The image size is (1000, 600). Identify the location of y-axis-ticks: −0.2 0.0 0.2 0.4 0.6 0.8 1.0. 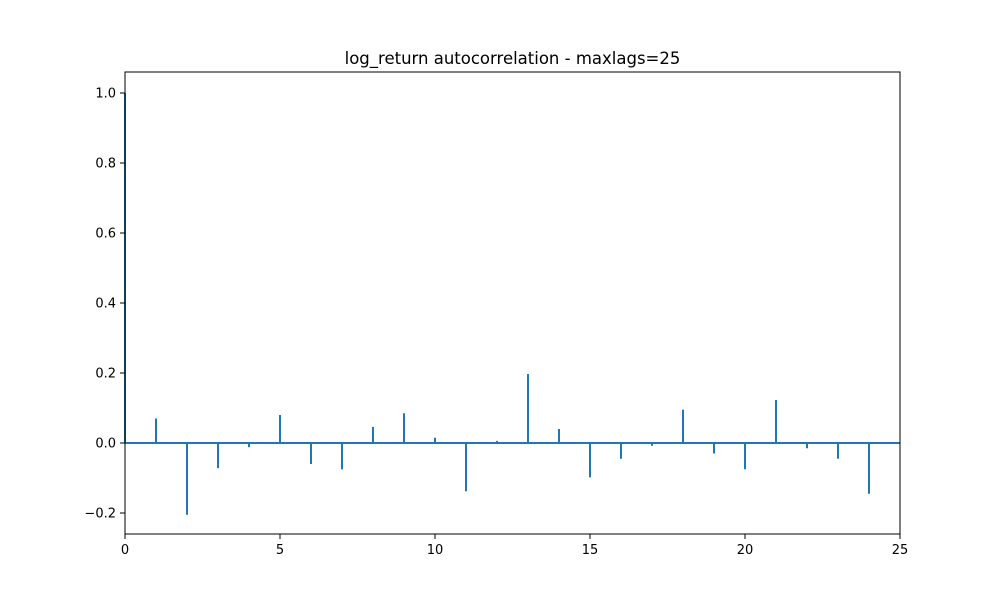
(104, 304).